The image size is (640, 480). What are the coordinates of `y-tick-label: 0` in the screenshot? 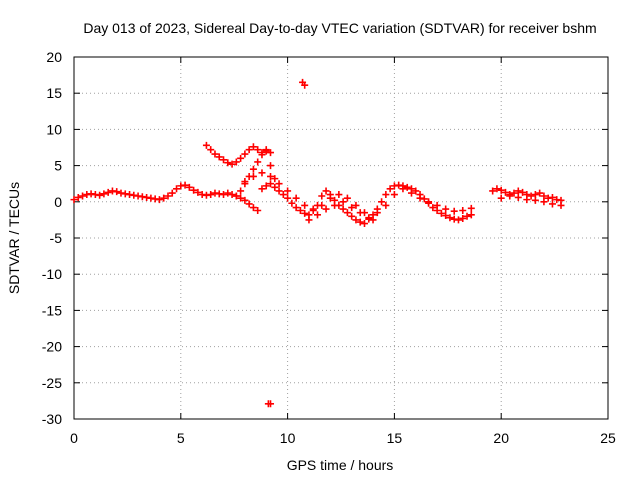 It's located at (58, 202).